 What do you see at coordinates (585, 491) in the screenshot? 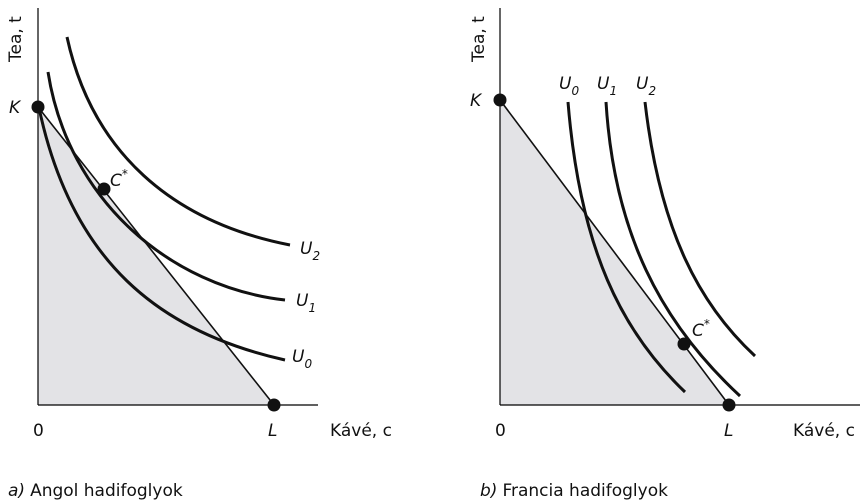
I see `caption-text: Francia hadifoglyok` at bounding box center [585, 491].